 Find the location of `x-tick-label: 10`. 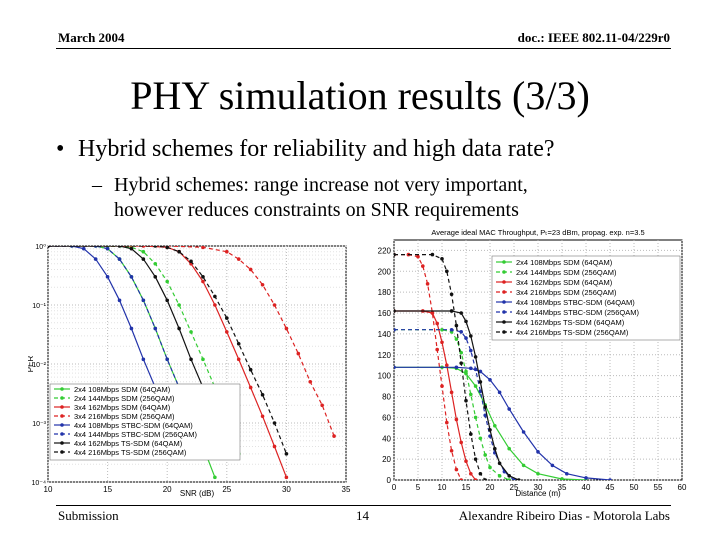

x-tick-label: 10 is located at coordinates (442, 487).